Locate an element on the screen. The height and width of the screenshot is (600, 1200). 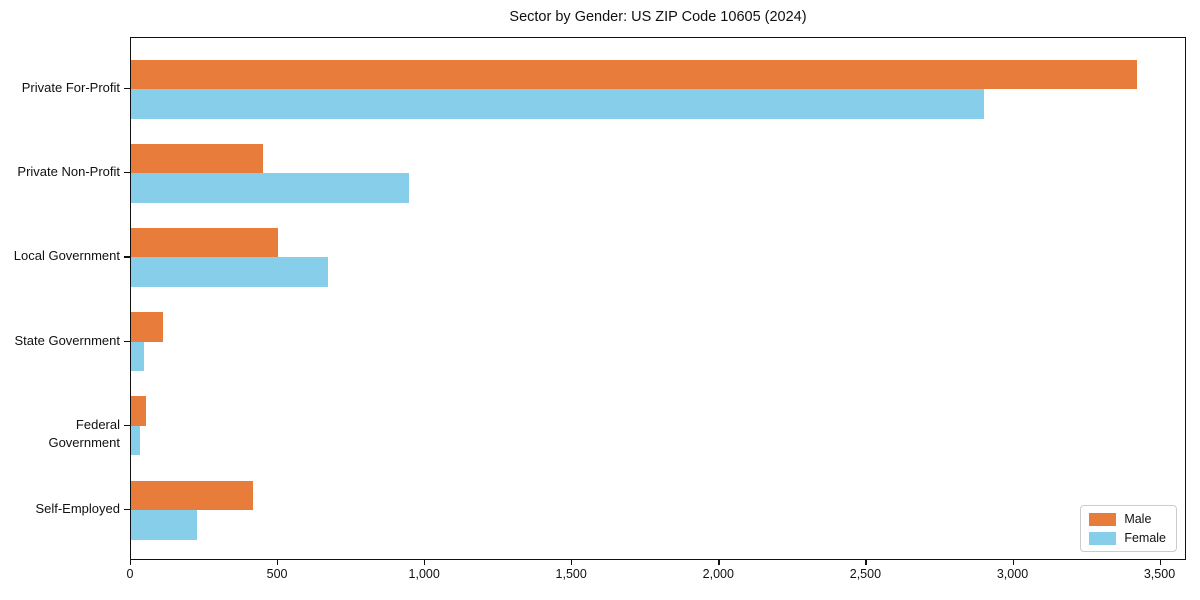
x-tick-label-6: 3,000 is located at coordinates (1012, 574).